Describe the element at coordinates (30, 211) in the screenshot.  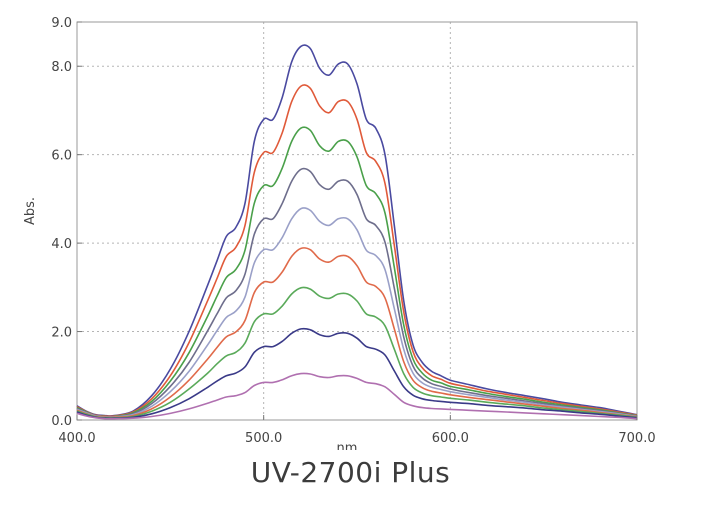
I see `y-axis-label: Abs.` at that location.